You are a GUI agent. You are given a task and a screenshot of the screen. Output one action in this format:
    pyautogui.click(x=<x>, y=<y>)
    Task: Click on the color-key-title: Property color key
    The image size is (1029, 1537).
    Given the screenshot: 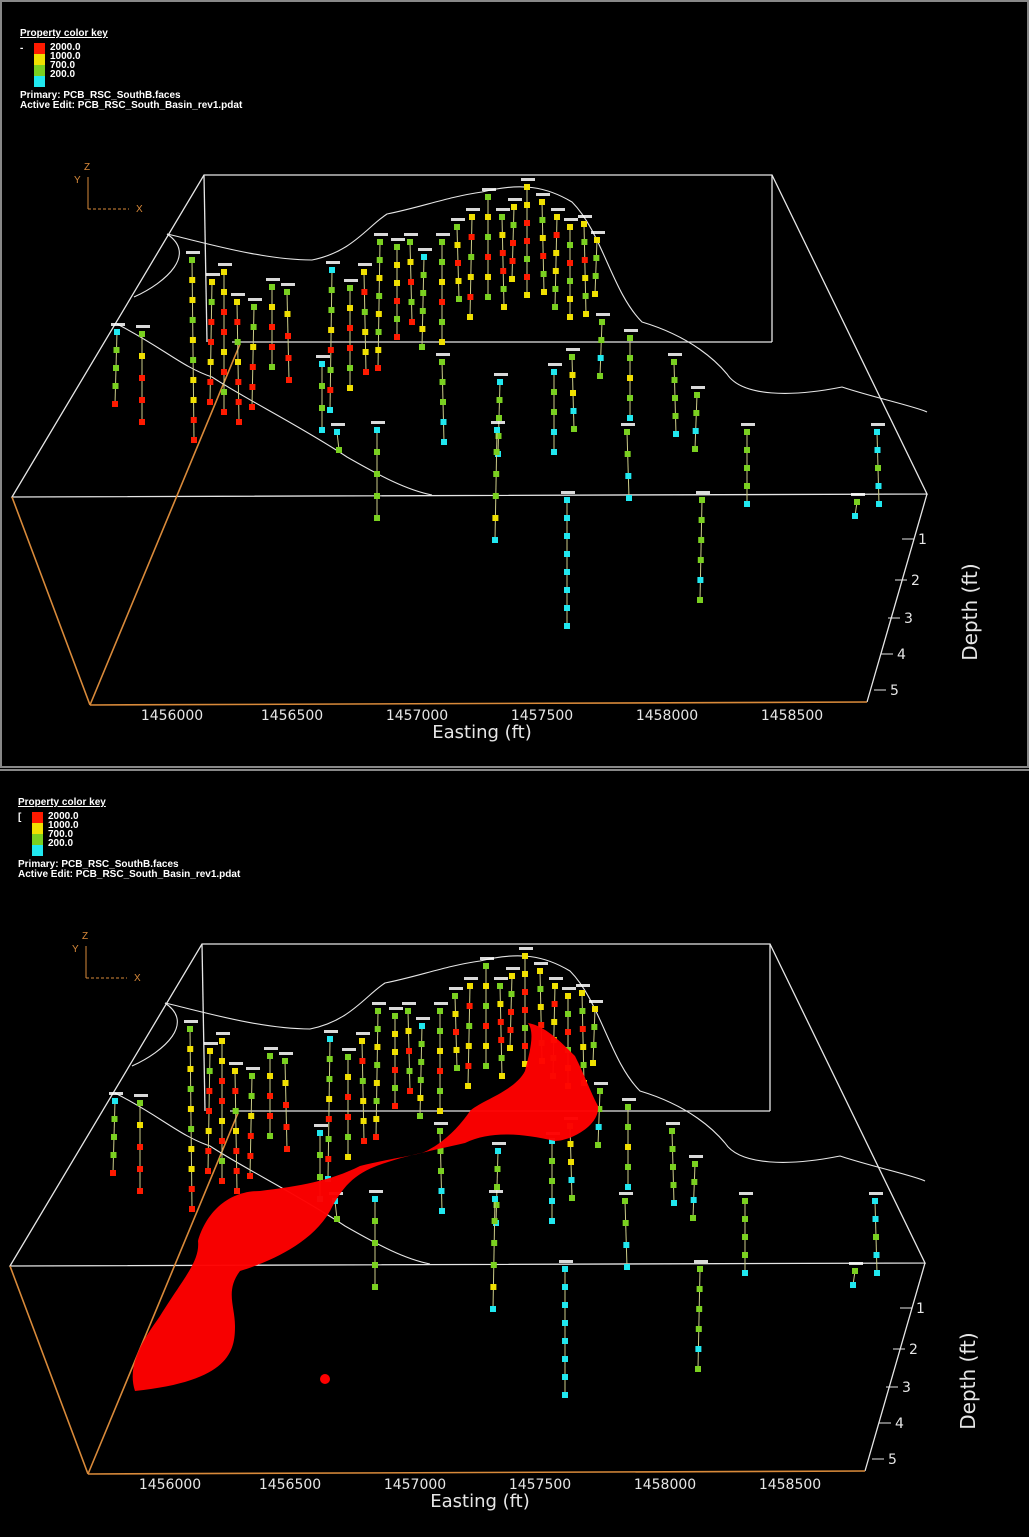 What is the action you would take?
    pyautogui.click(x=64, y=33)
    